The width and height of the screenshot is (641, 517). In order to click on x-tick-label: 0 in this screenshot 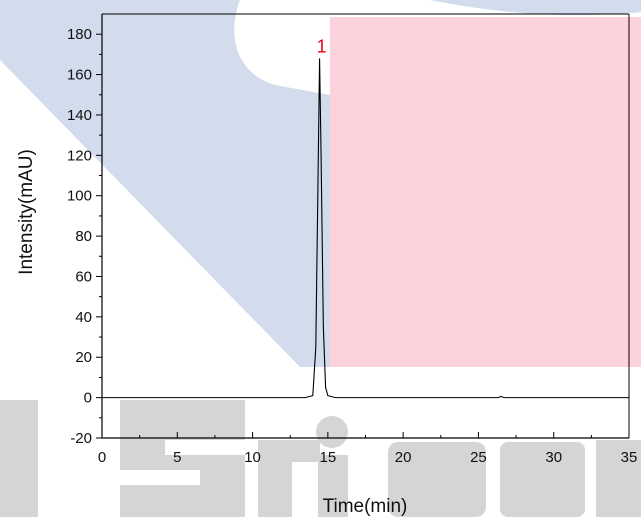, I will do `click(102, 457)`.